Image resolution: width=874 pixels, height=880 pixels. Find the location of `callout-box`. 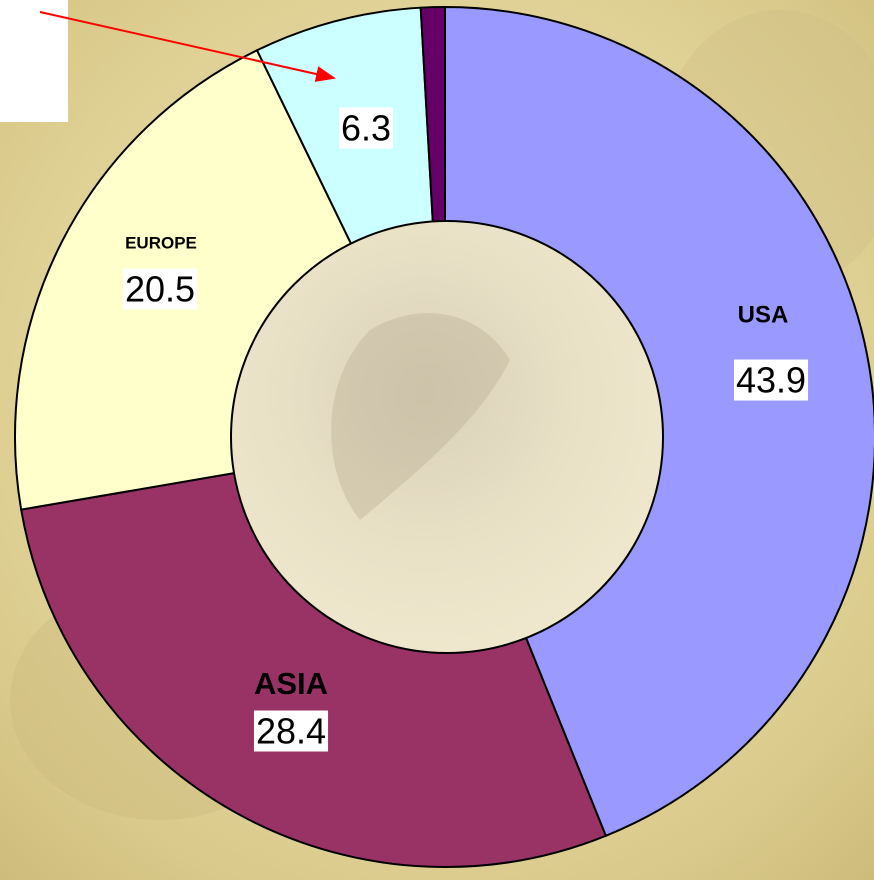

callout-box is located at coordinates (34, 61).